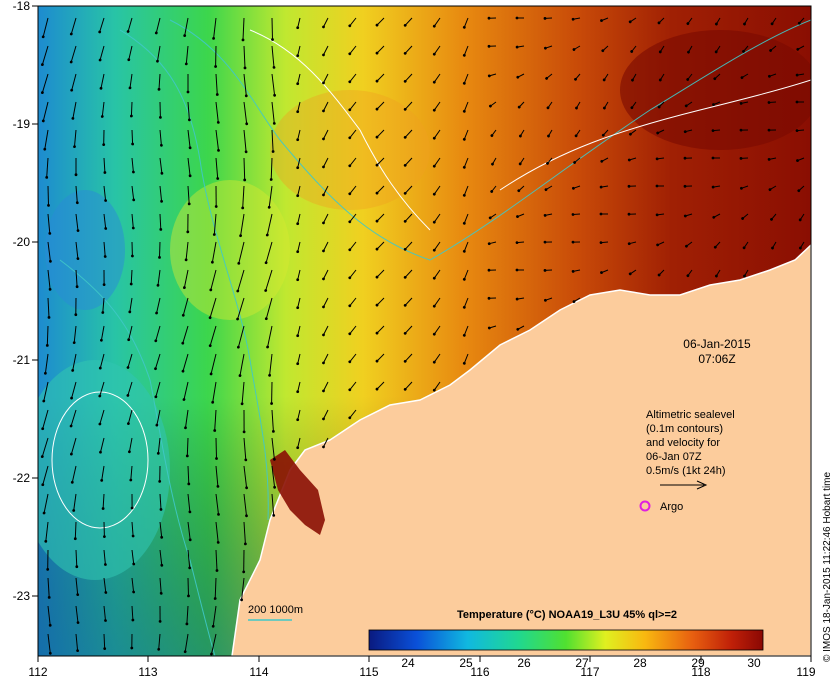 The width and height of the screenshot is (840, 680). What do you see at coordinates (683, 443) in the screenshot?
I see `legend-line: and velocity for` at bounding box center [683, 443].